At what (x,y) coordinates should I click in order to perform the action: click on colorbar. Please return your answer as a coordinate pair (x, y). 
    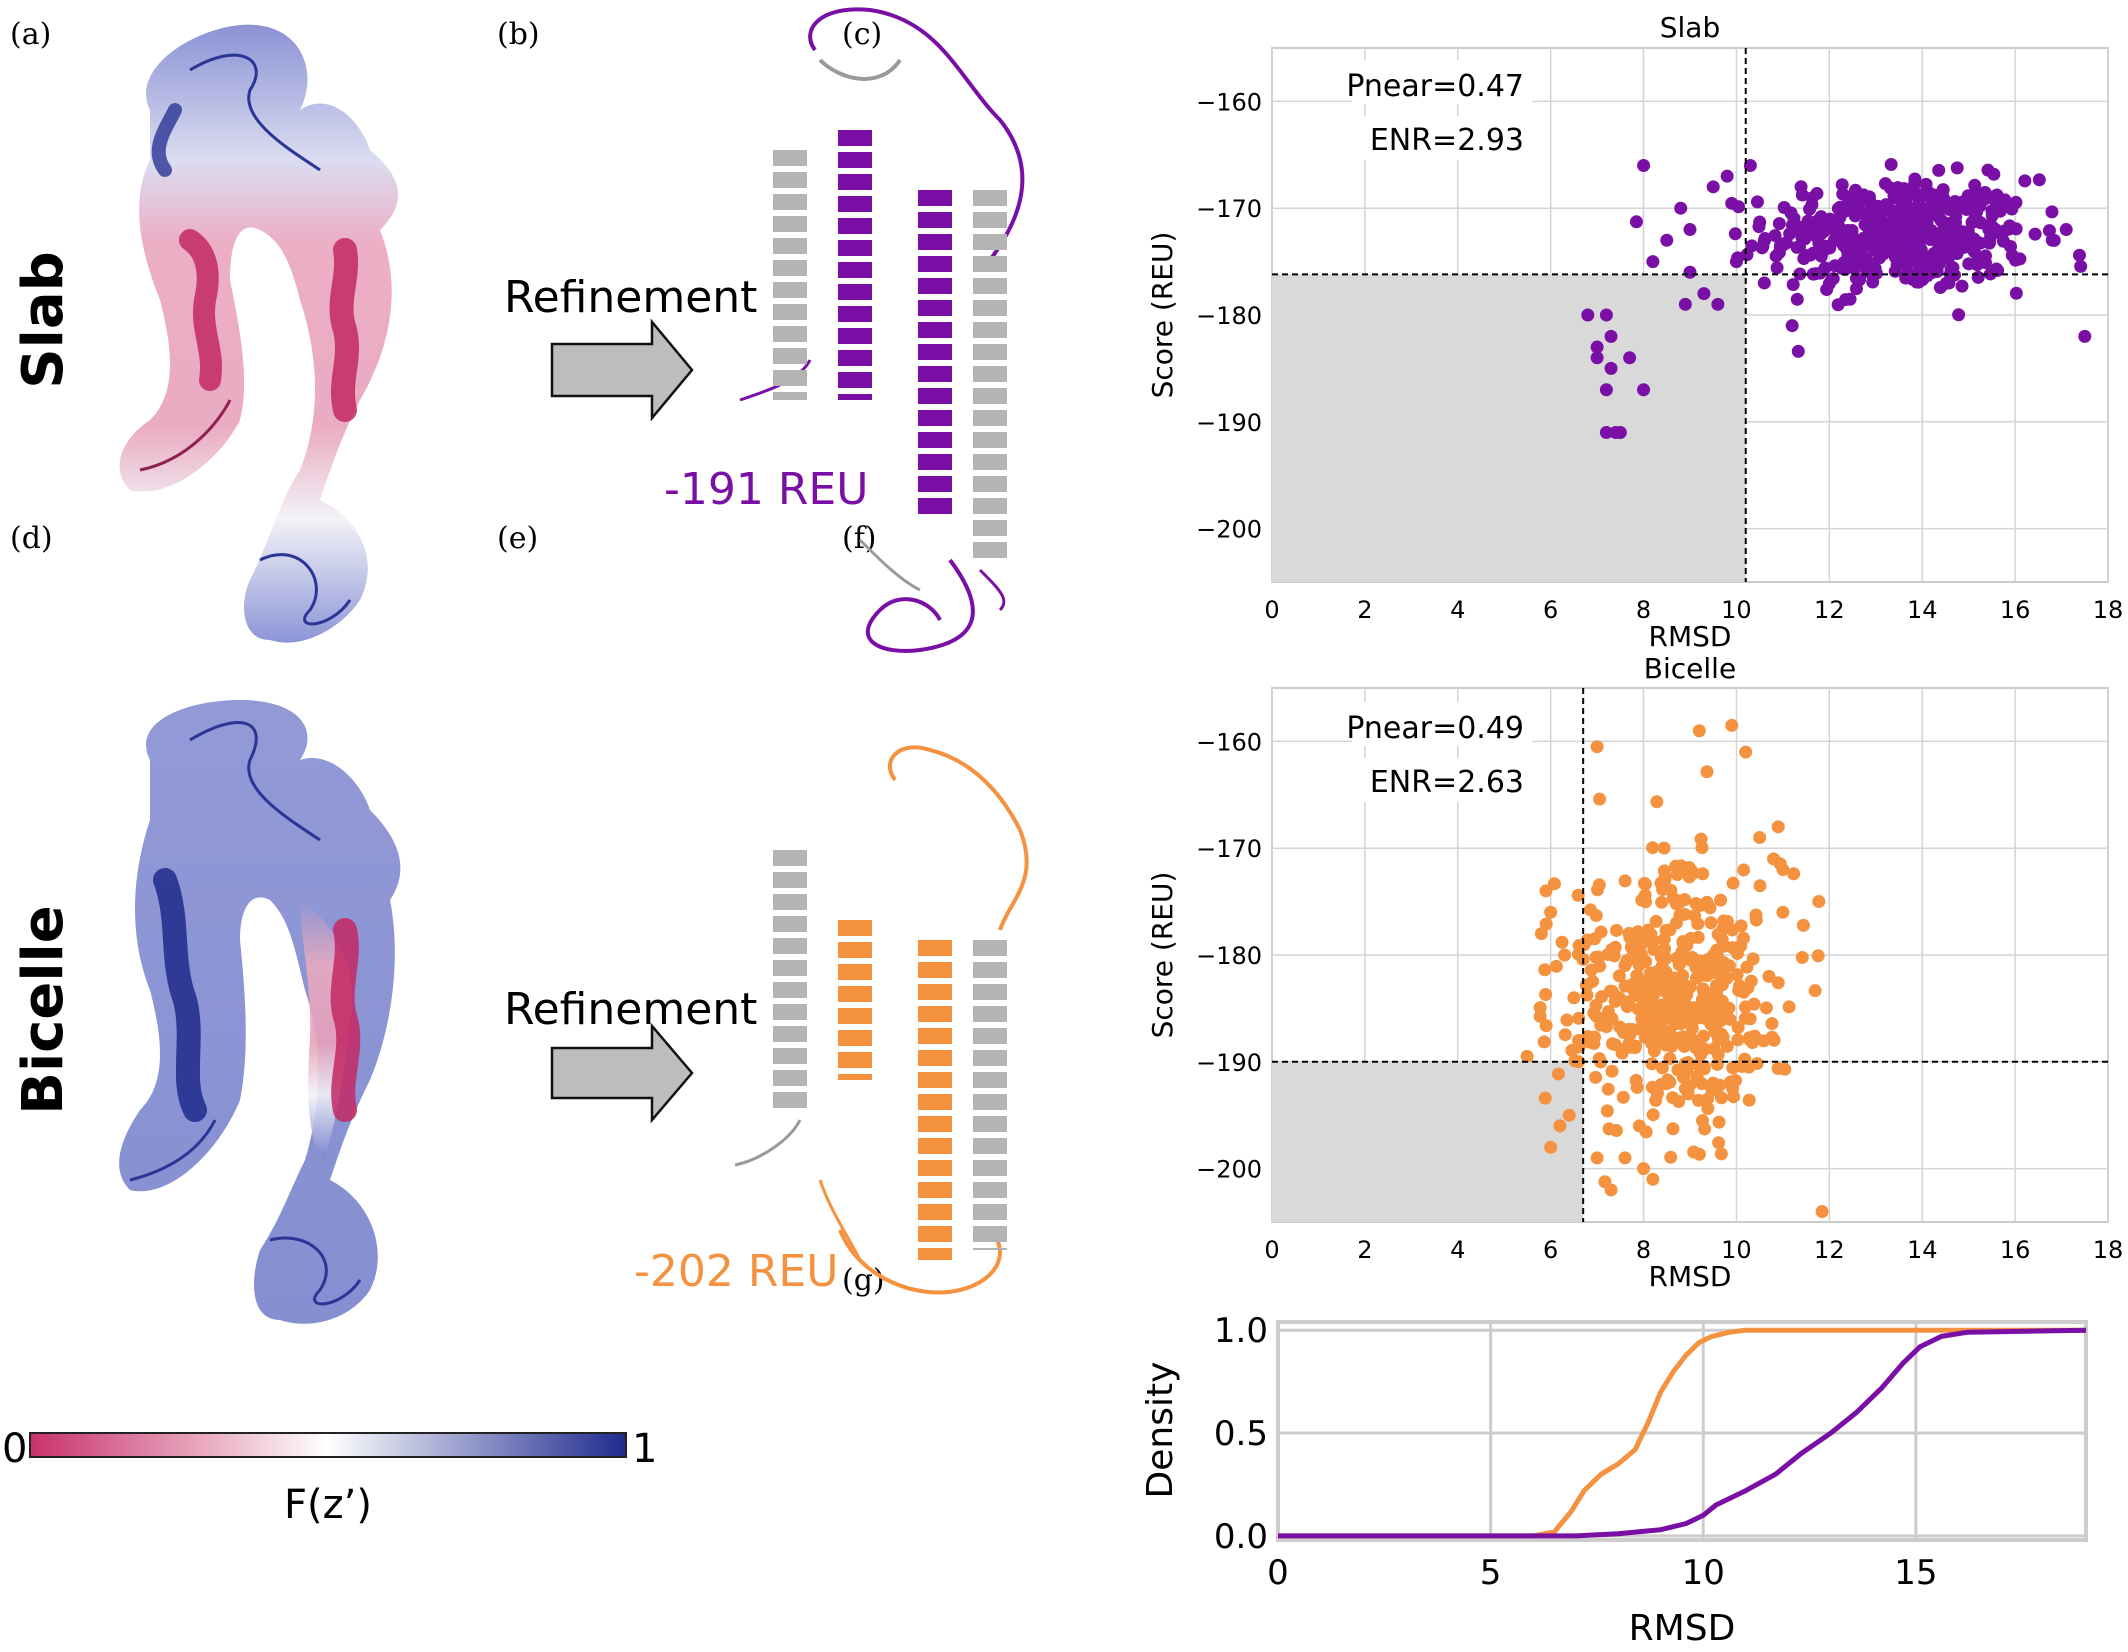
    Looking at the image, I should click on (328, 1445).